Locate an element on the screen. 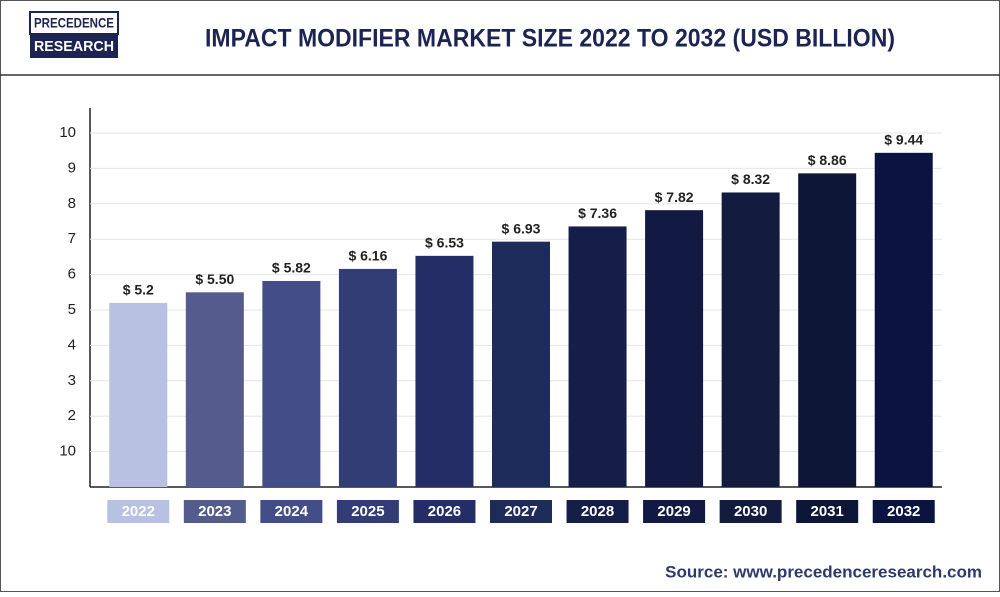 This screenshot has width=1000, height=597. y-tick-label: 8 is located at coordinates (72, 203).